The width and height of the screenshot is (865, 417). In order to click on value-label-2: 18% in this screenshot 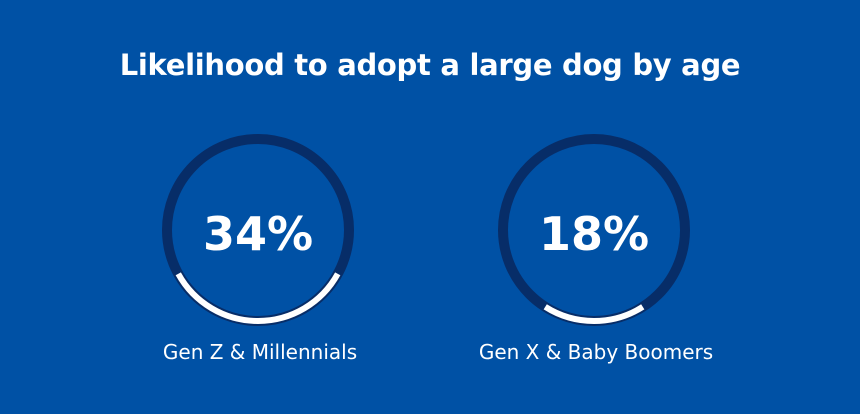, I will do `click(594, 234)`.